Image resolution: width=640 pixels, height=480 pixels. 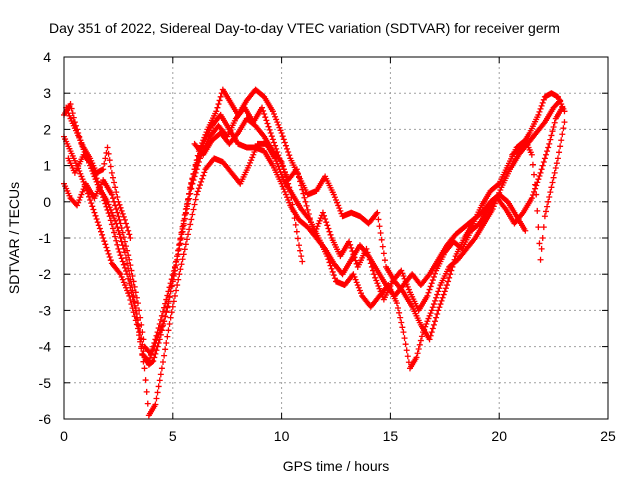 What do you see at coordinates (608, 436) in the screenshot?
I see `x-tick-label: 25` at bounding box center [608, 436].